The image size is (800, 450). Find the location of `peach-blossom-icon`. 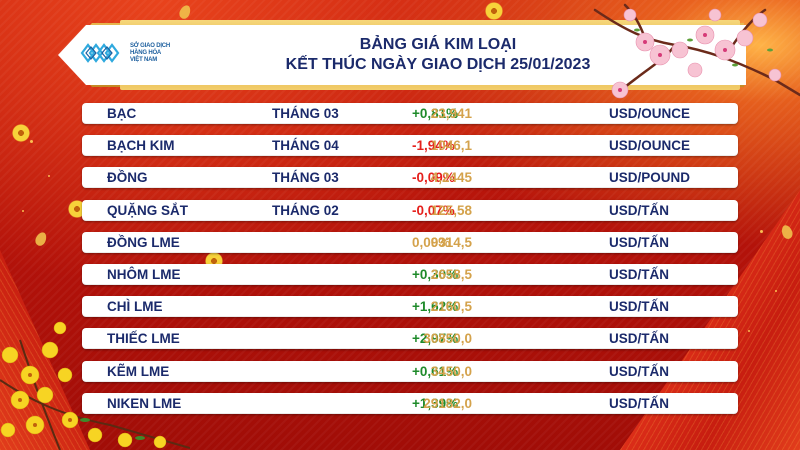

peach-blossom-icon is located at coordinates (696, 51).